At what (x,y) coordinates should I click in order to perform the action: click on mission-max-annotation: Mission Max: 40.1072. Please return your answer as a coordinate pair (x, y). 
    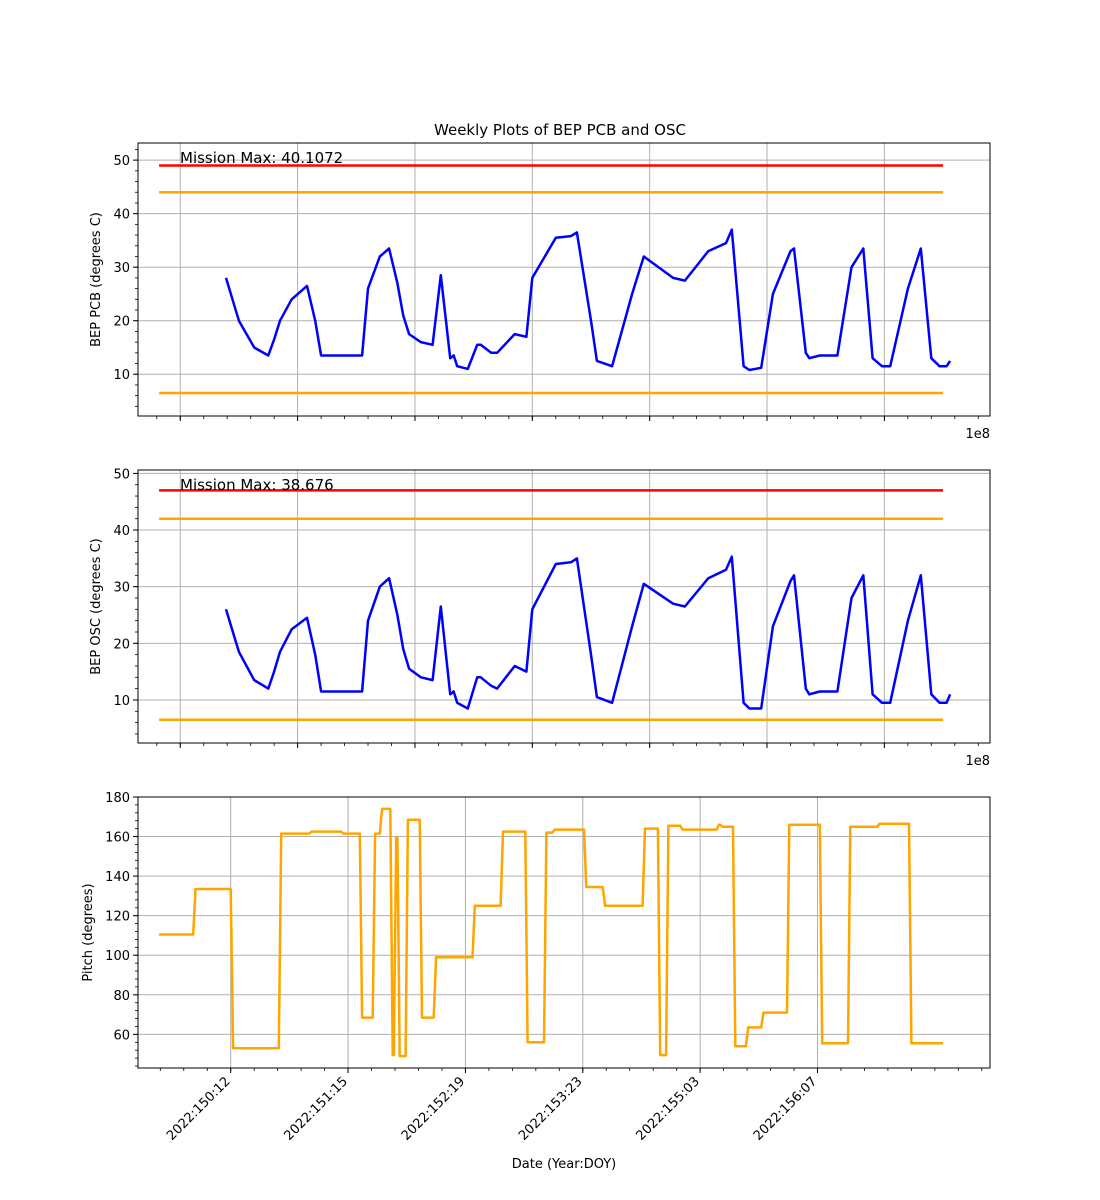
    Looking at the image, I should click on (261, 158).